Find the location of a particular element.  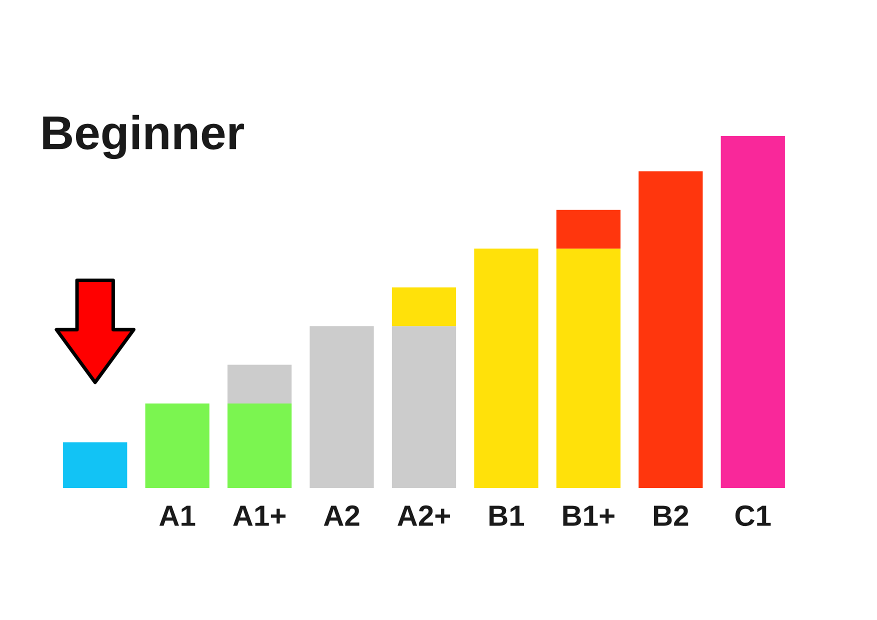

x-tick-label: C1 is located at coordinates (753, 515).